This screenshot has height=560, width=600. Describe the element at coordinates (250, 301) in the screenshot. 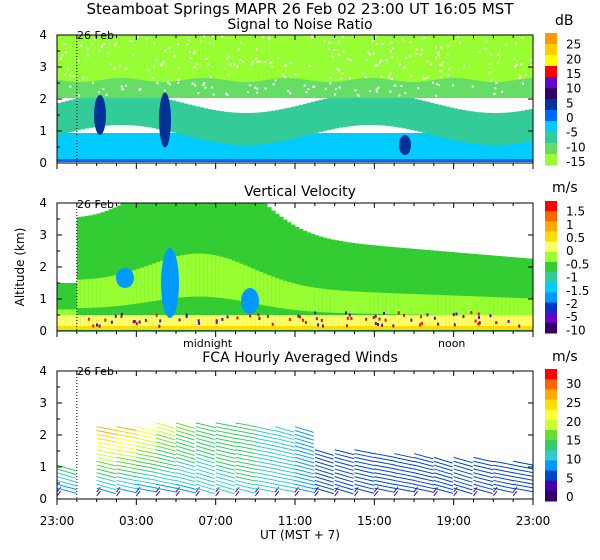

I see `vv-feature` at that location.